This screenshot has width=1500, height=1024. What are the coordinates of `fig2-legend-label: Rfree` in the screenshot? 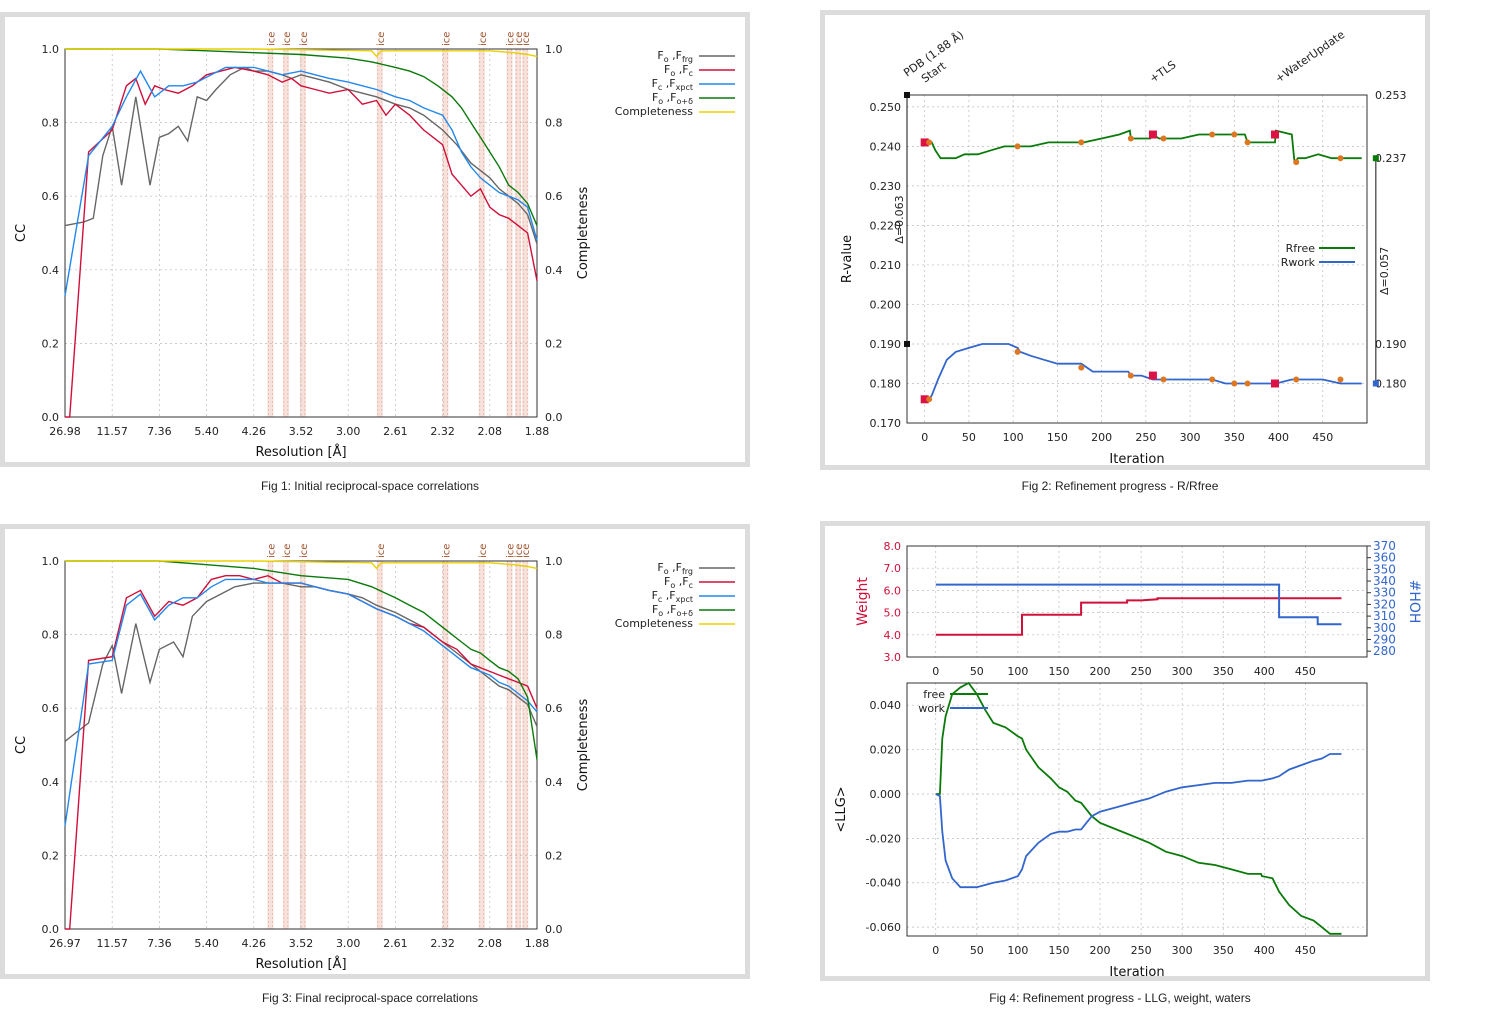 It's located at (1301, 248).